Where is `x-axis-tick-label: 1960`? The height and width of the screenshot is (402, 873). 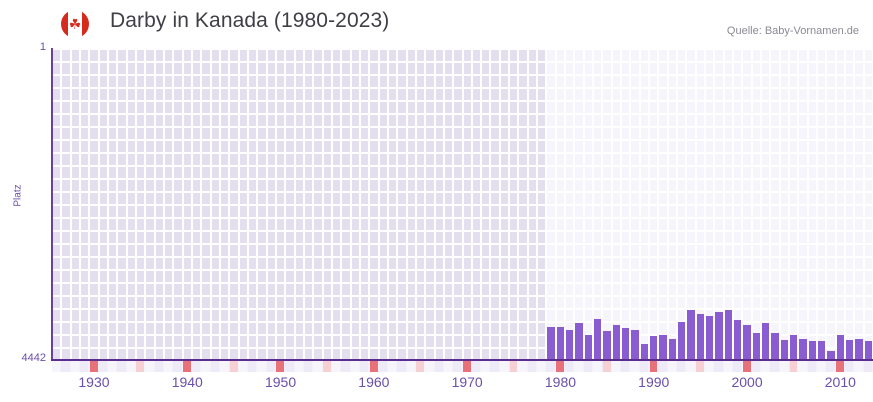 x-axis-tick-label: 1960 is located at coordinates (374, 382).